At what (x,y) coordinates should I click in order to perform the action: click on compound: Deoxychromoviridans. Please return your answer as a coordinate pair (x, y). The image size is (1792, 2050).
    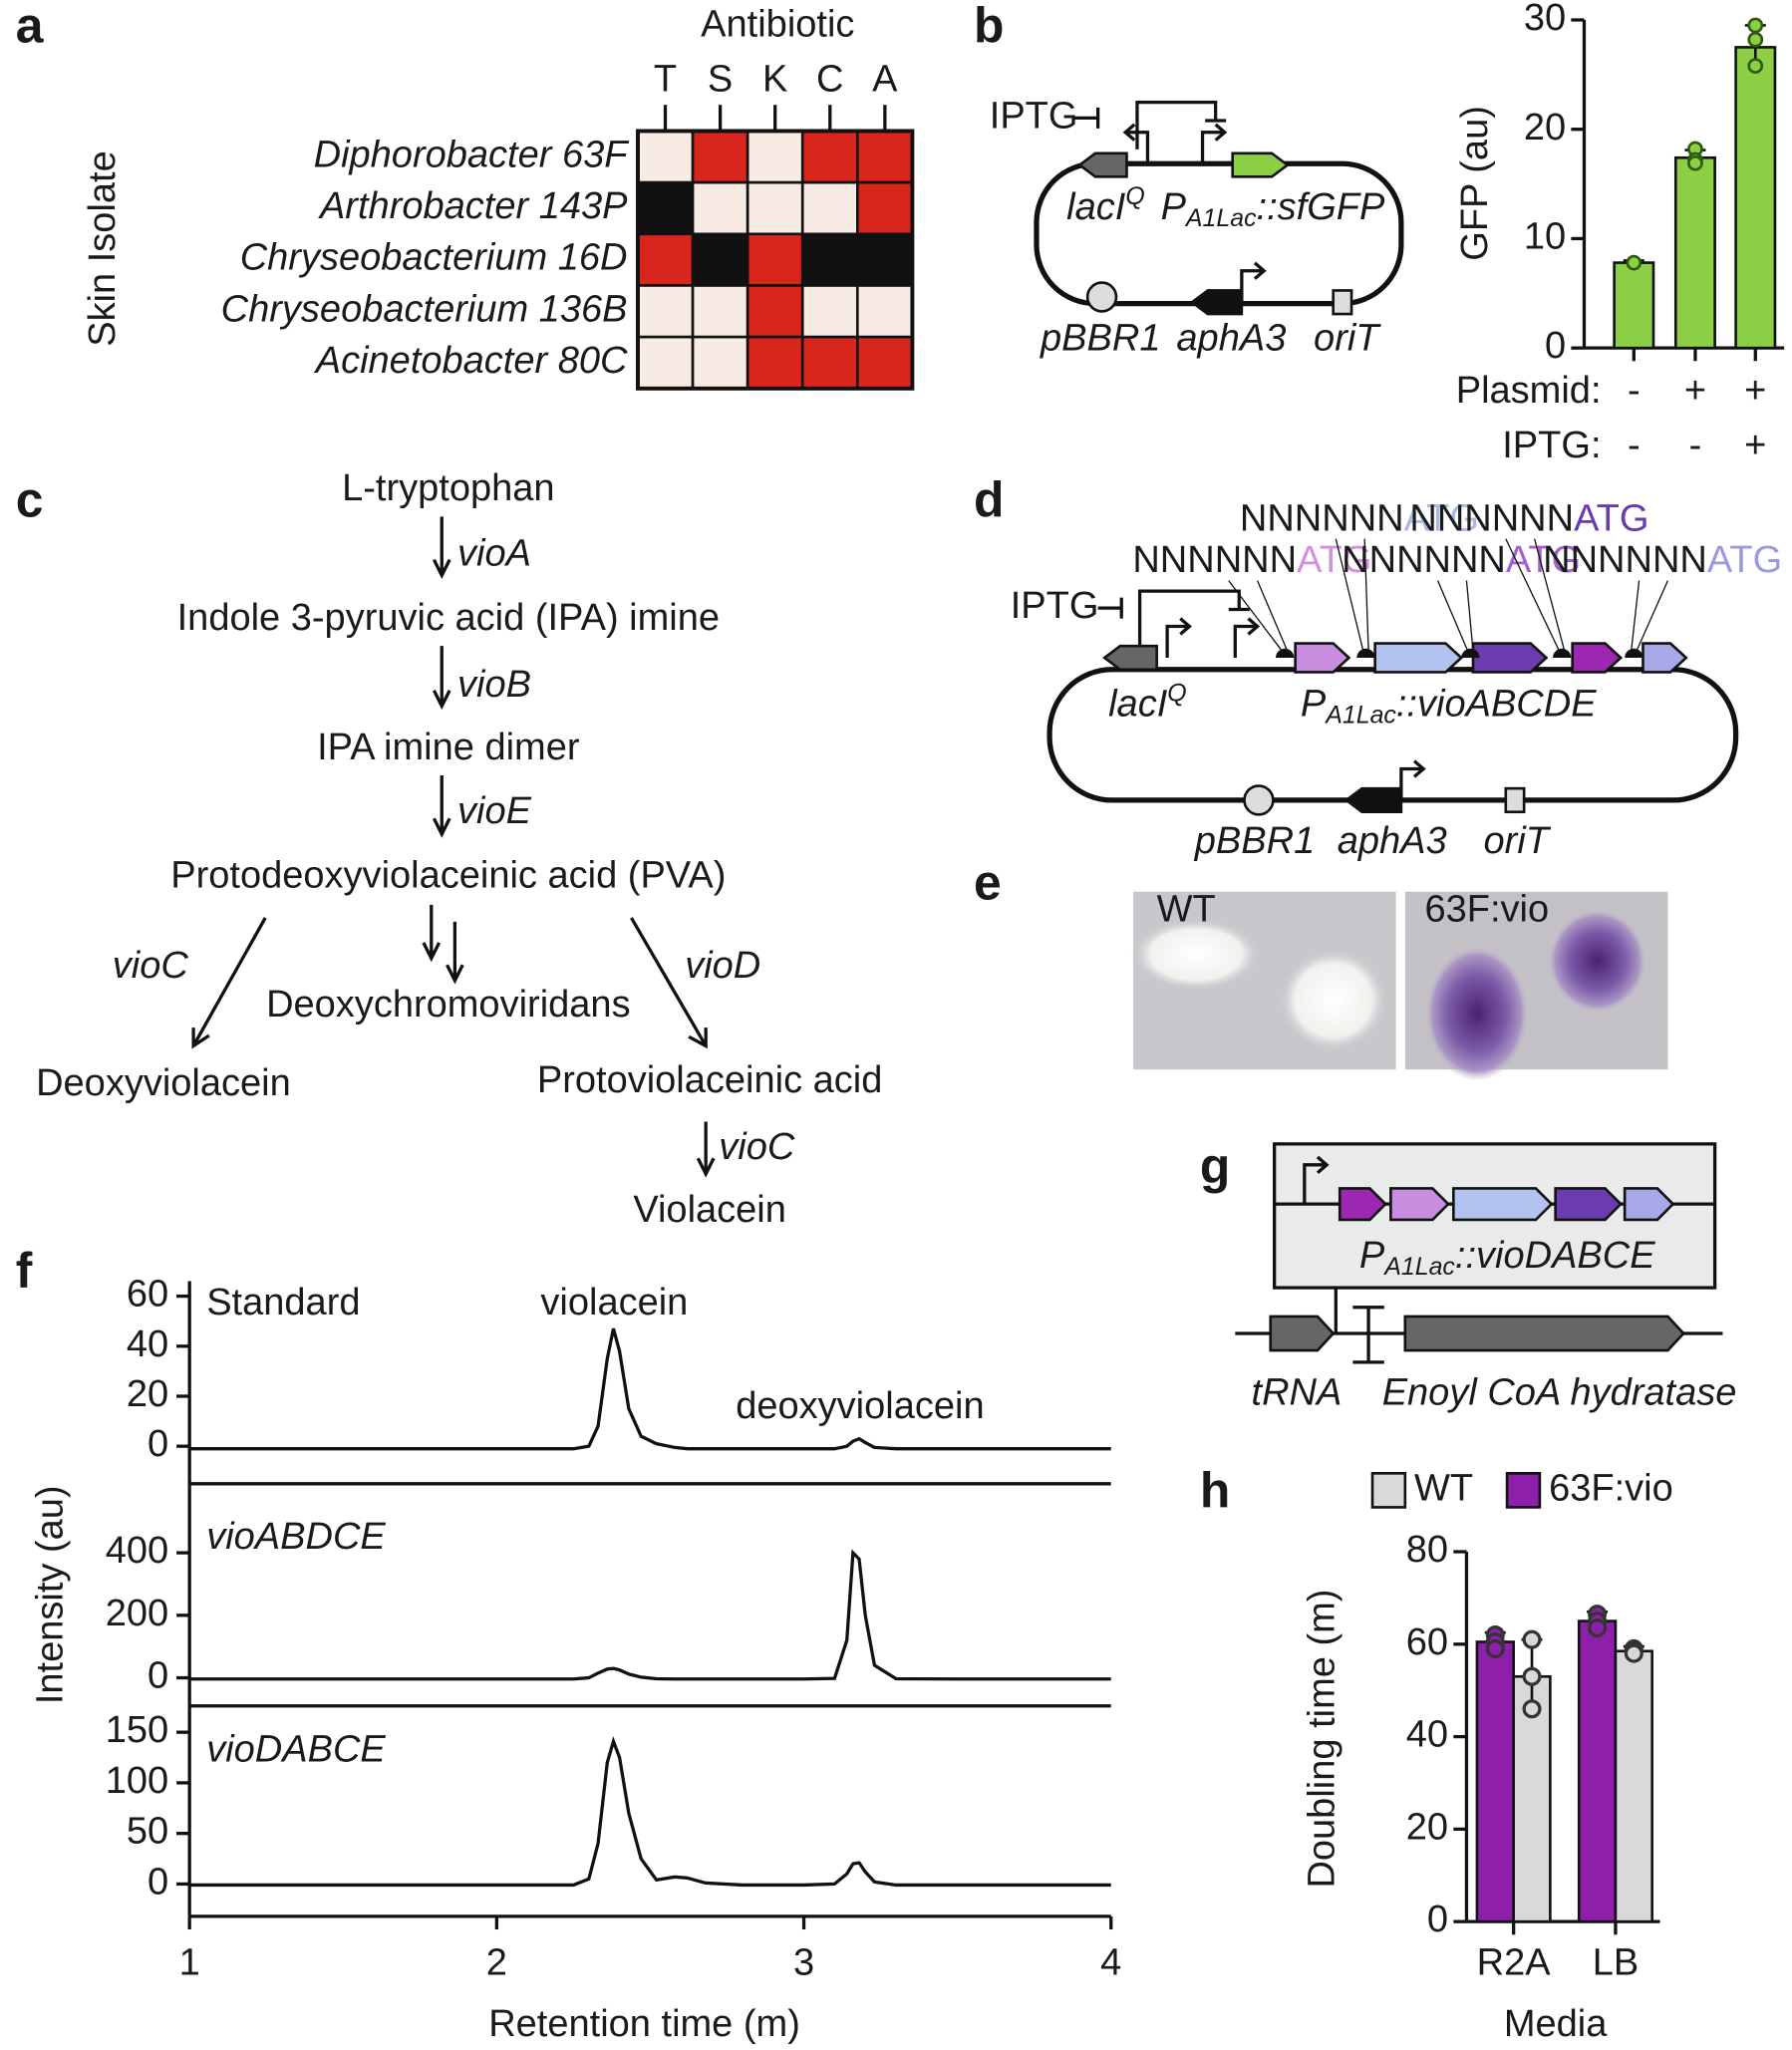
    Looking at the image, I should click on (448, 1004).